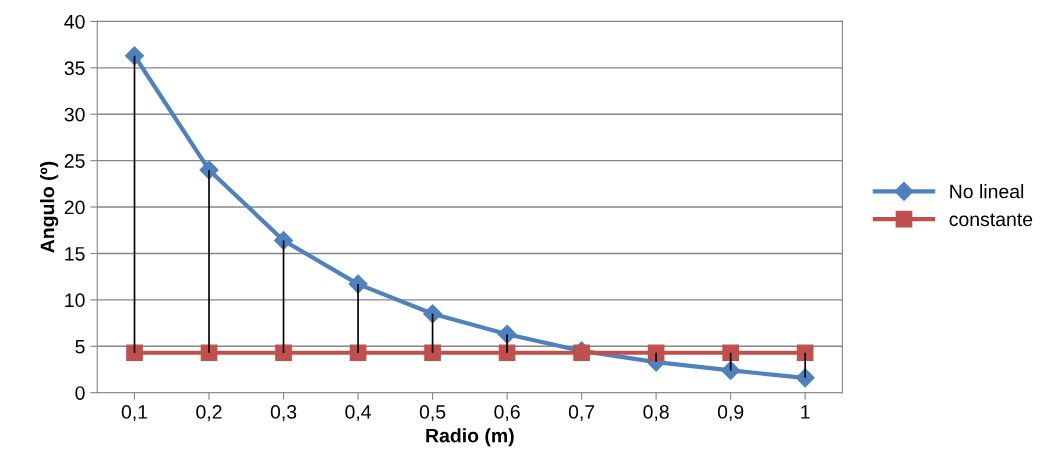 The height and width of the screenshot is (476, 1057). I want to click on y-tick-label: 35, so click(74, 68).